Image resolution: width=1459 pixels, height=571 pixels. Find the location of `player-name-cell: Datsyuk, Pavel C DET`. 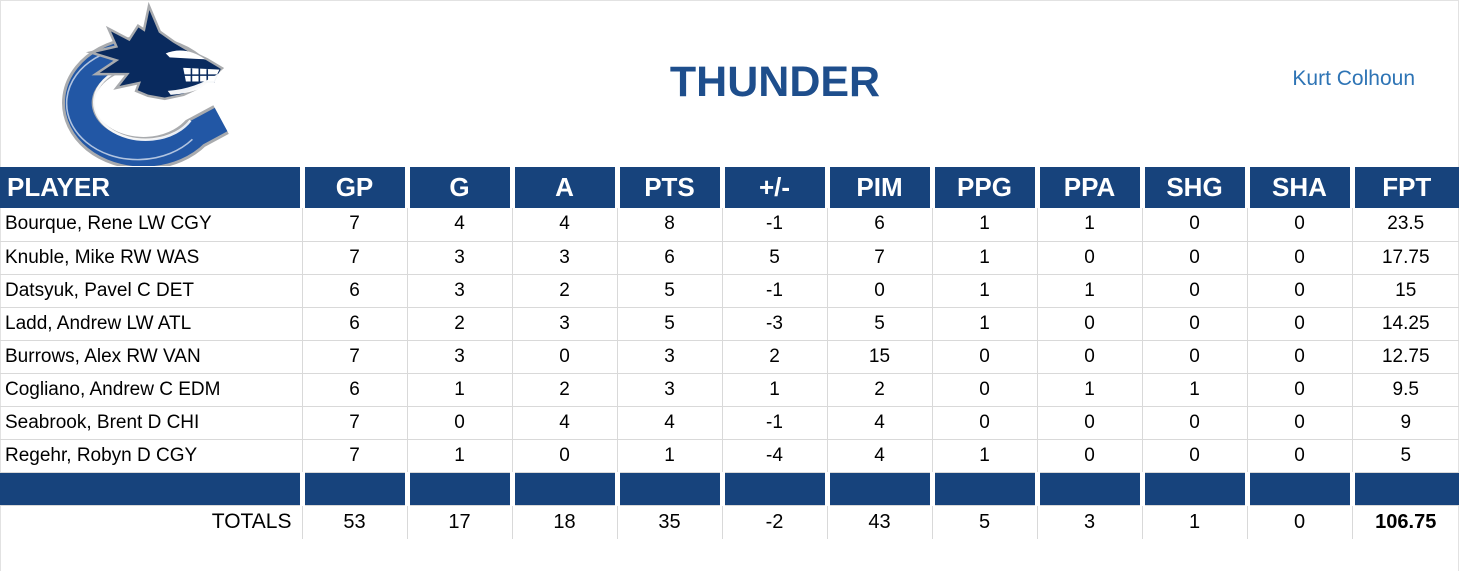

player-name-cell: Datsyuk, Pavel C DET is located at coordinates (151, 291).